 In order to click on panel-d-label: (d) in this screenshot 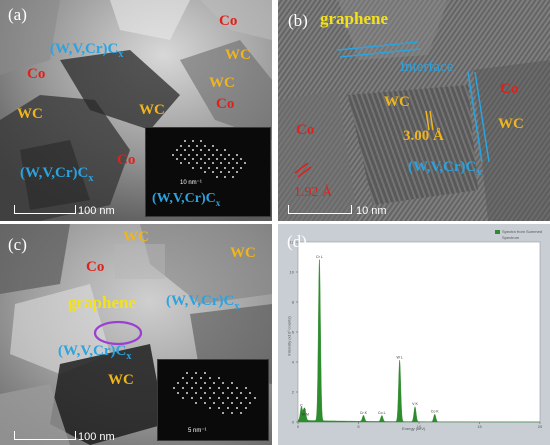, I will do `click(297, 241)`.